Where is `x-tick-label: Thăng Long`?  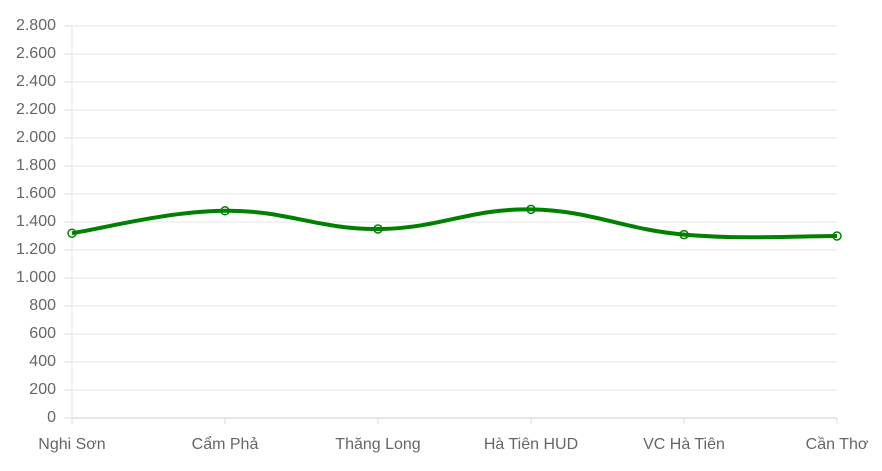
x-tick-label: Thăng Long is located at coordinates (377, 444).